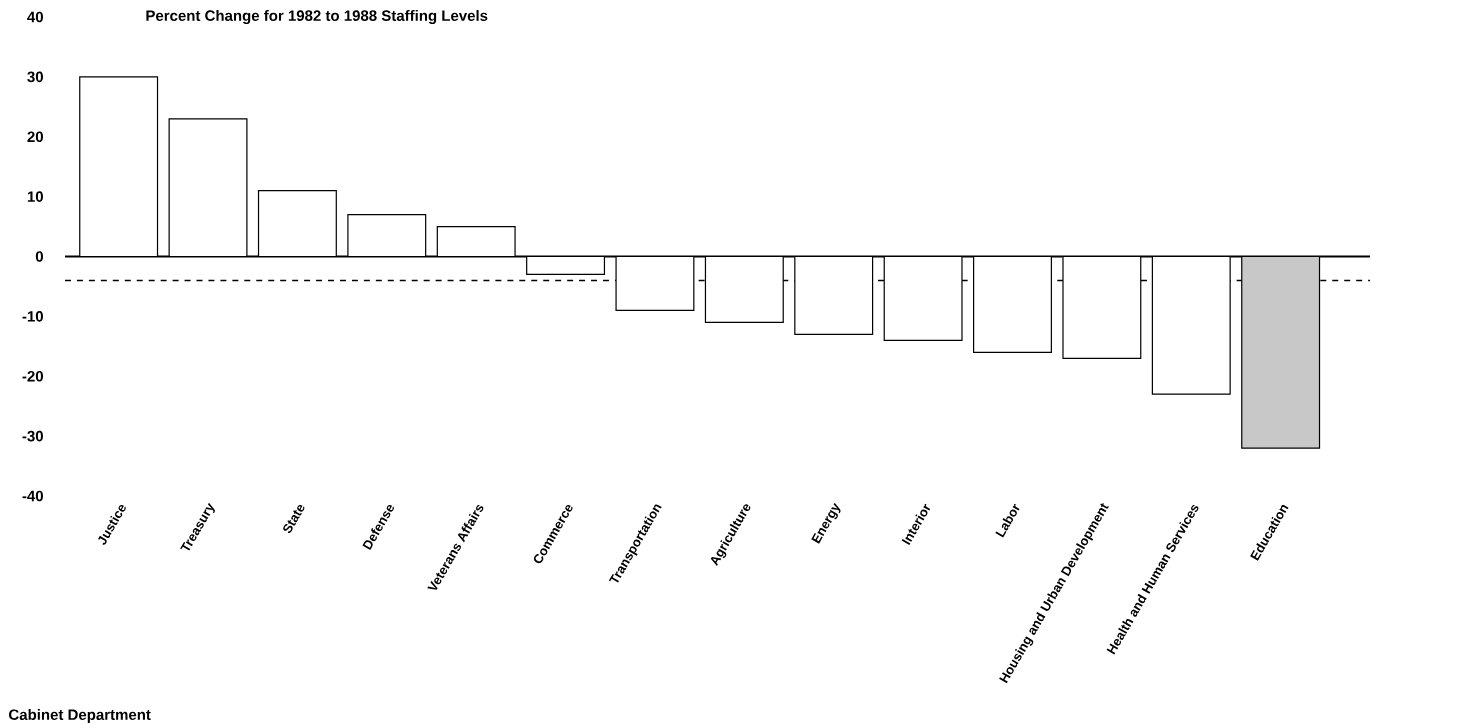  I want to click on y-tick-label: 0, so click(39, 256).